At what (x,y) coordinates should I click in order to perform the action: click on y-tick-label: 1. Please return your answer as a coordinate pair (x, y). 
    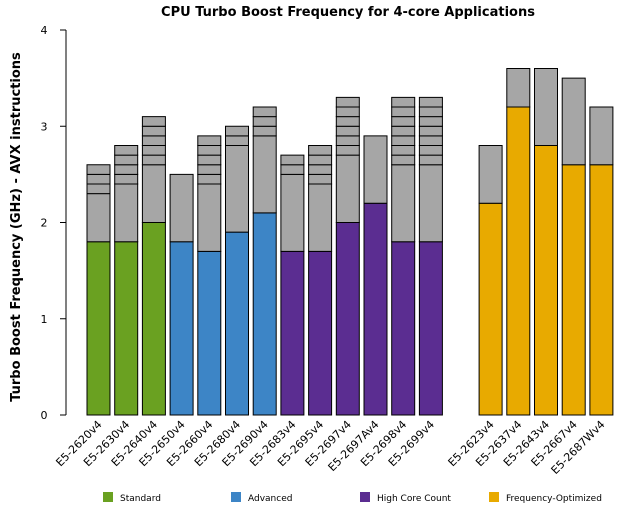
    Looking at the image, I should click on (44, 319).